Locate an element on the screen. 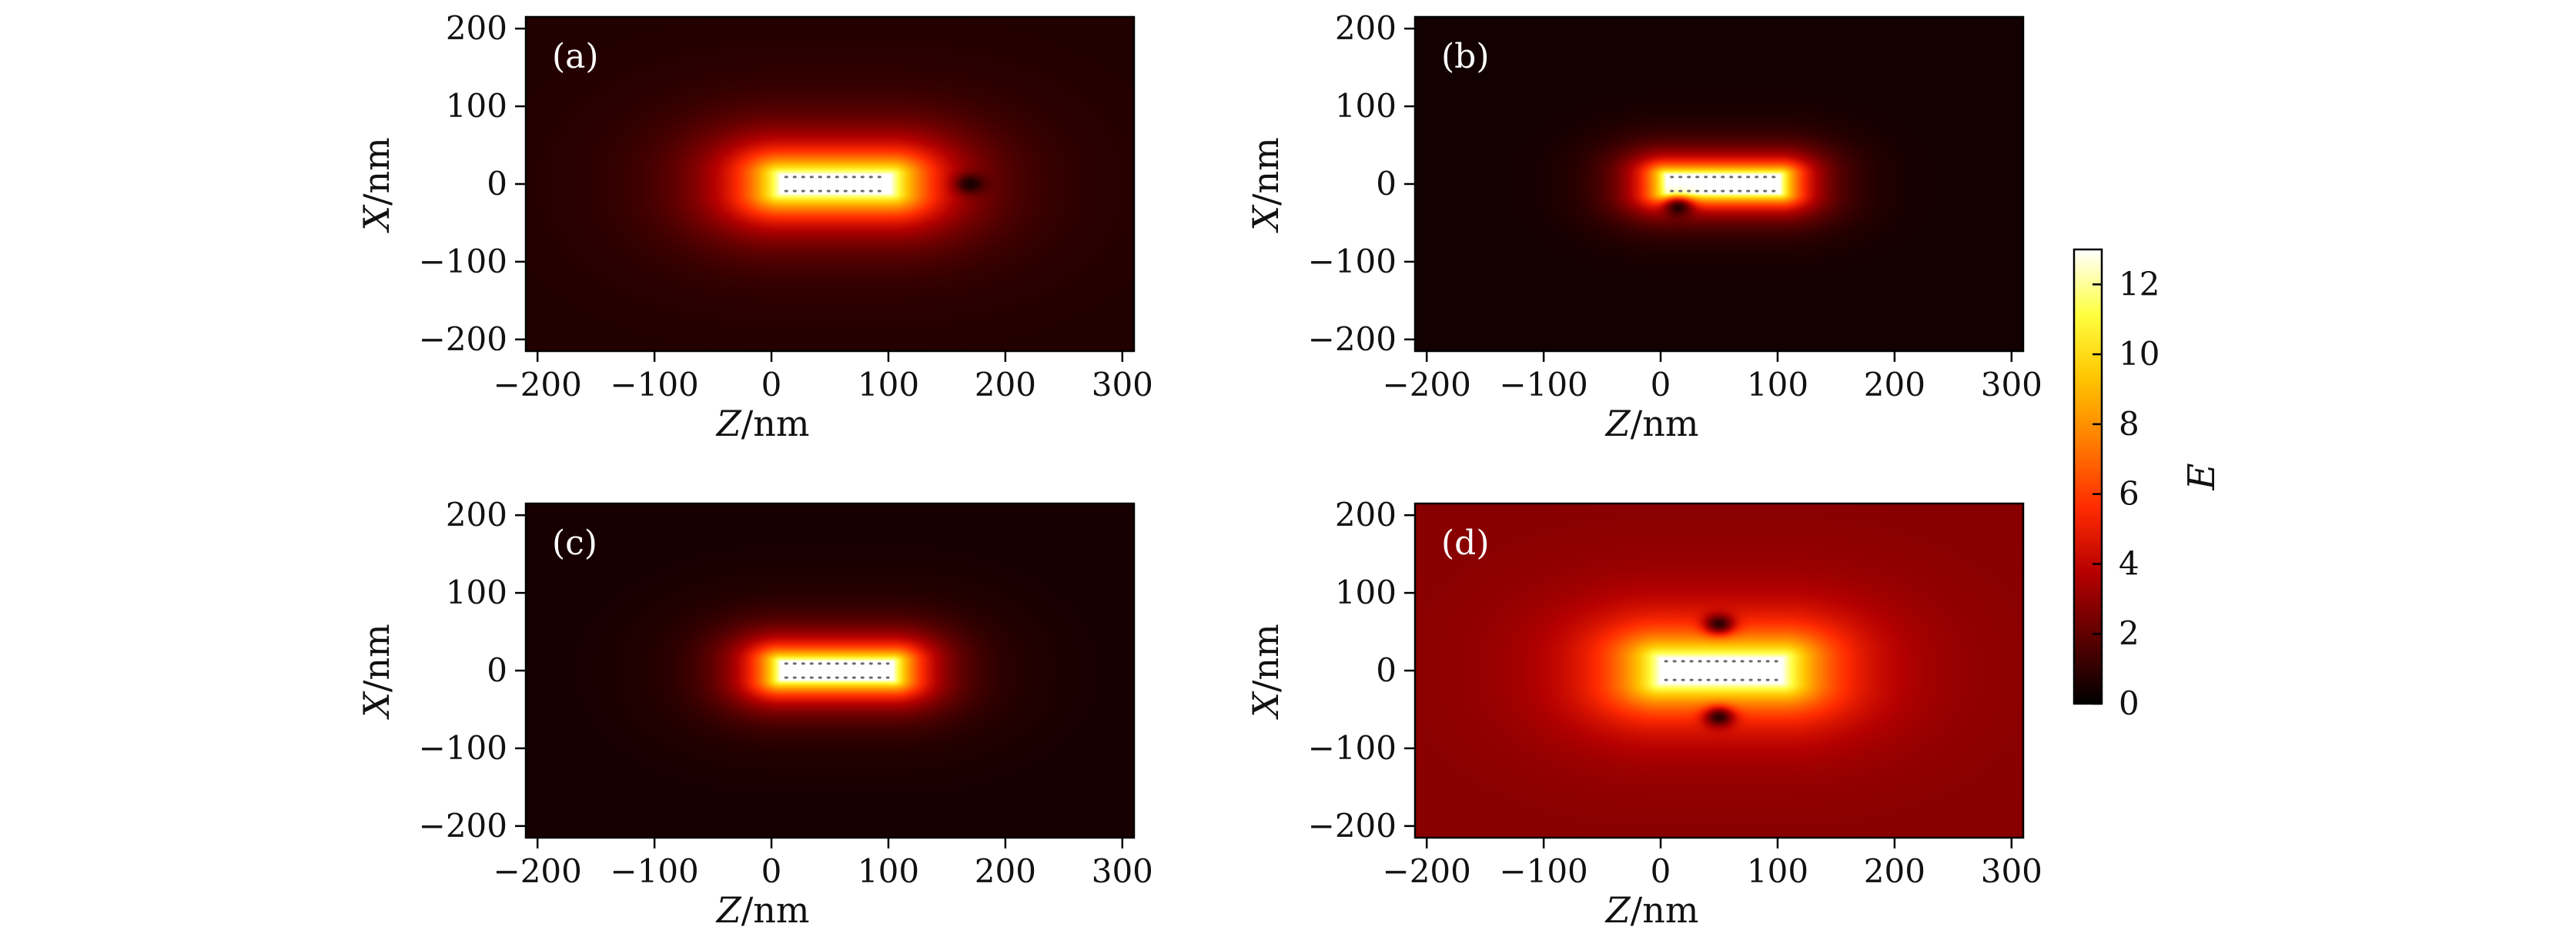 The width and height of the screenshot is (2576, 947). colorbar-gradient is located at coordinates (2088, 476).